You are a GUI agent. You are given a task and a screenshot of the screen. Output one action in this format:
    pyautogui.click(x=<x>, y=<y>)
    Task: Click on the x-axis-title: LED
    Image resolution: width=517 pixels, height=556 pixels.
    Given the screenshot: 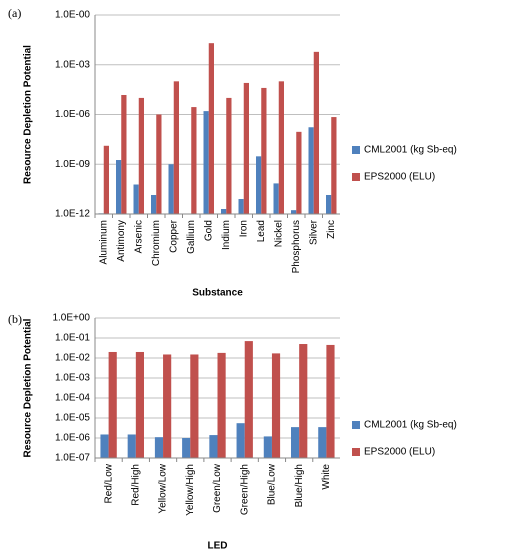 What is the action you would take?
    pyautogui.click(x=218, y=546)
    